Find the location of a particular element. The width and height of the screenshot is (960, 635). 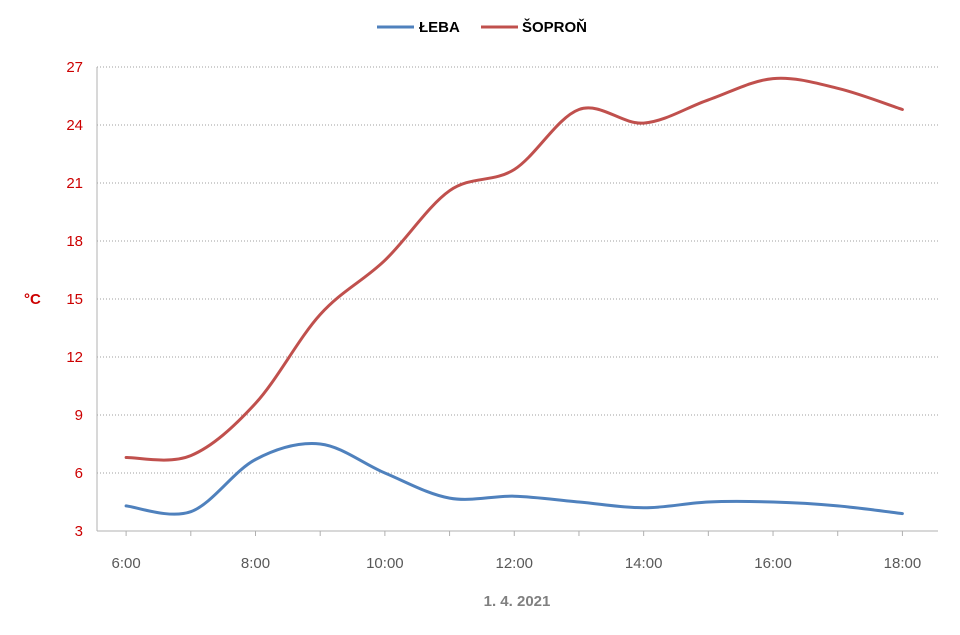

y-tick-label: 24 is located at coordinates (74, 125).